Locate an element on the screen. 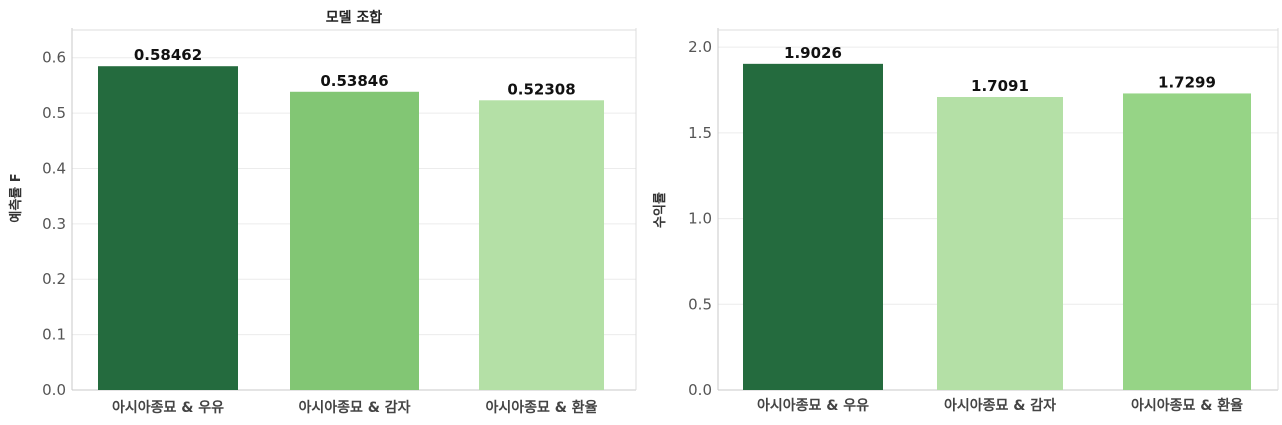 The width and height of the screenshot is (1282, 425). y-tick-label: 0.4 is located at coordinates (54, 168).